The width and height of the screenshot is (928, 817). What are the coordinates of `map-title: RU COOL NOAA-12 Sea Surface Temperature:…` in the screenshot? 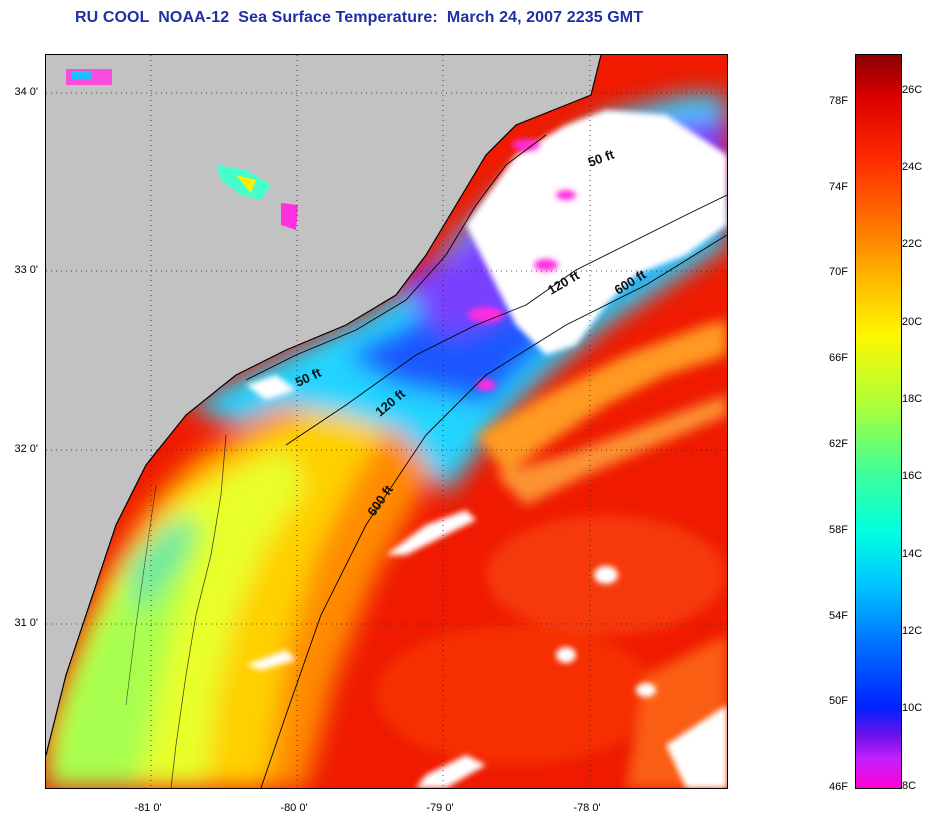 It's located at (359, 17).